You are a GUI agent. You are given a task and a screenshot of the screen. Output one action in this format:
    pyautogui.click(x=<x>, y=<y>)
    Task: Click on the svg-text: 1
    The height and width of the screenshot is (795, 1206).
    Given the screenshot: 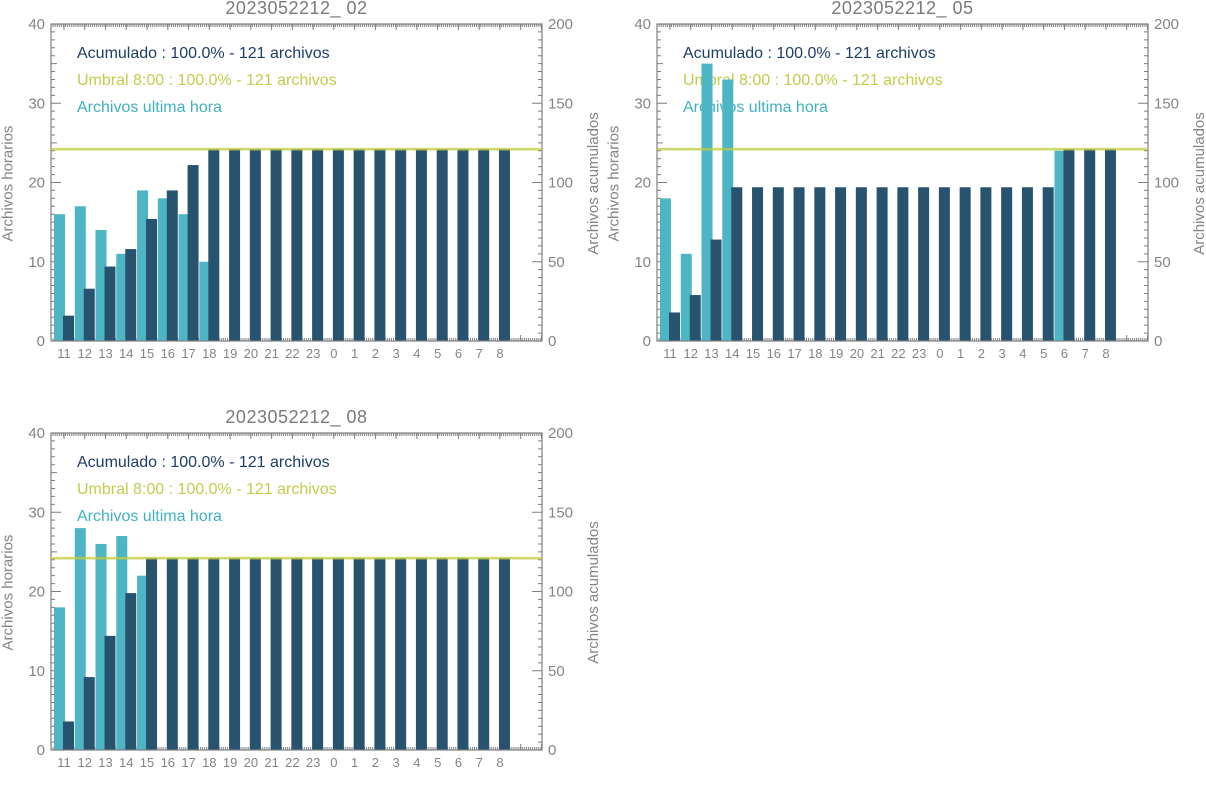 What is the action you would take?
    pyautogui.click(x=354, y=762)
    